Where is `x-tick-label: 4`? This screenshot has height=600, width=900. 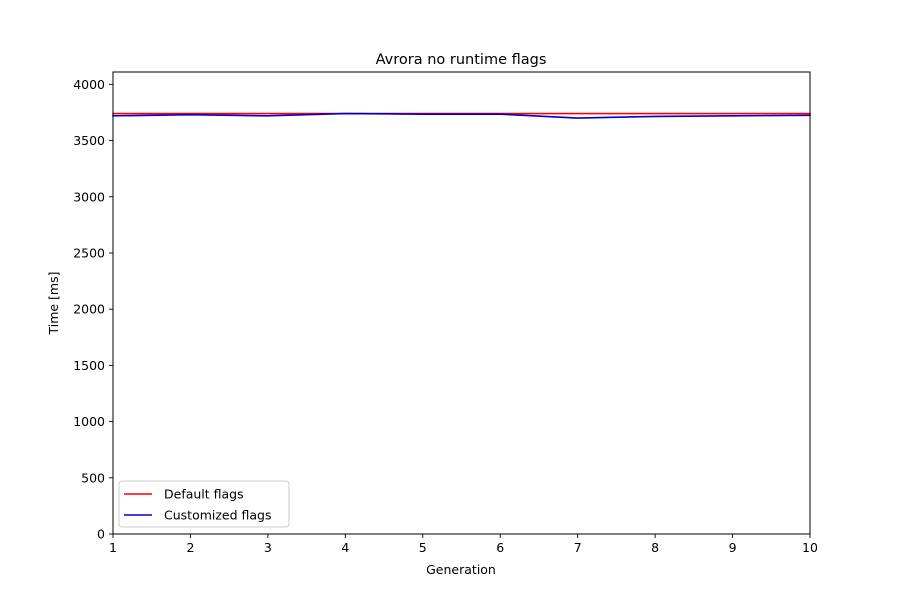 x-tick-label: 4 is located at coordinates (345, 547).